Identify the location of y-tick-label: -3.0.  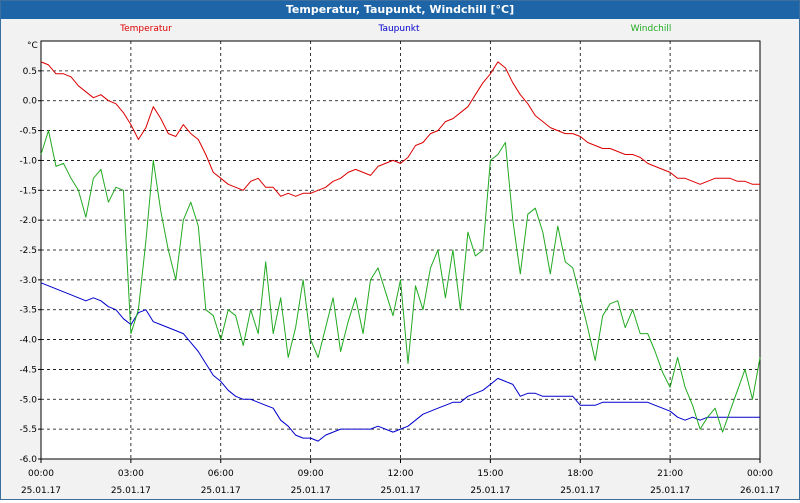
(28, 281).